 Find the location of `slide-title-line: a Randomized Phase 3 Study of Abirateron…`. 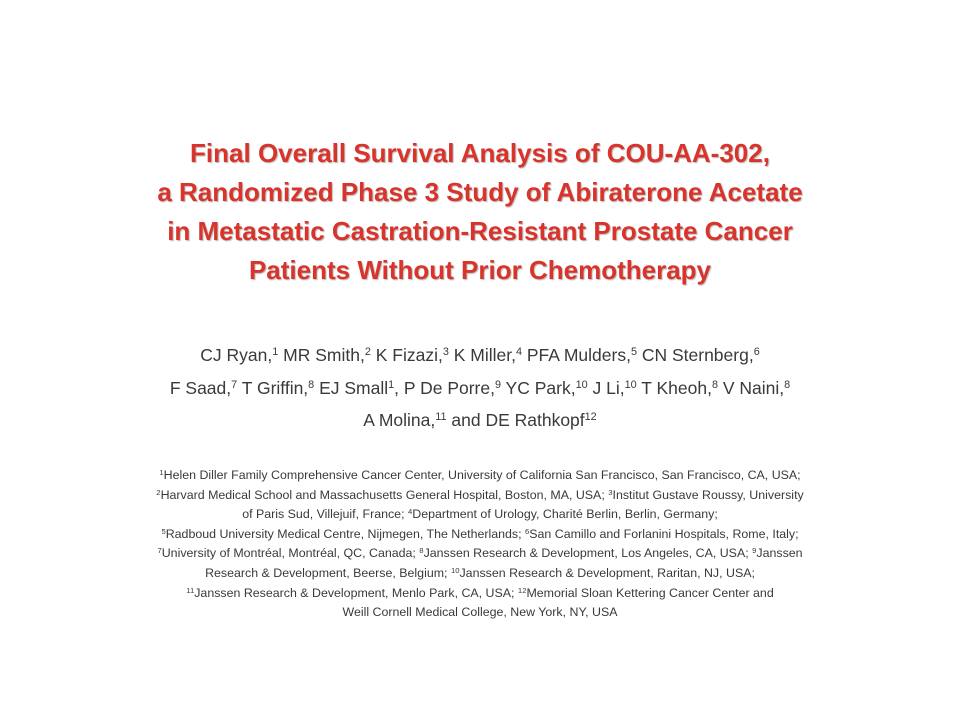

slide-title-line: a Randomized Phase 3 Study of Abirateron… is located at coordinates (480, 192).